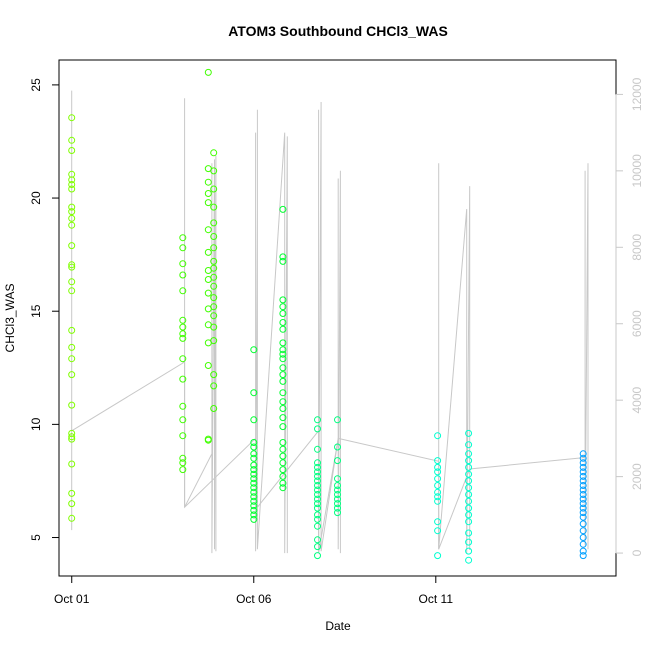 This screenshot has width=650, height=650. Describe the element at coordinates (338, 31) in the screenshot. I see `chart-title: ATOM3 Southbound CHCl3_WAS` at that location.